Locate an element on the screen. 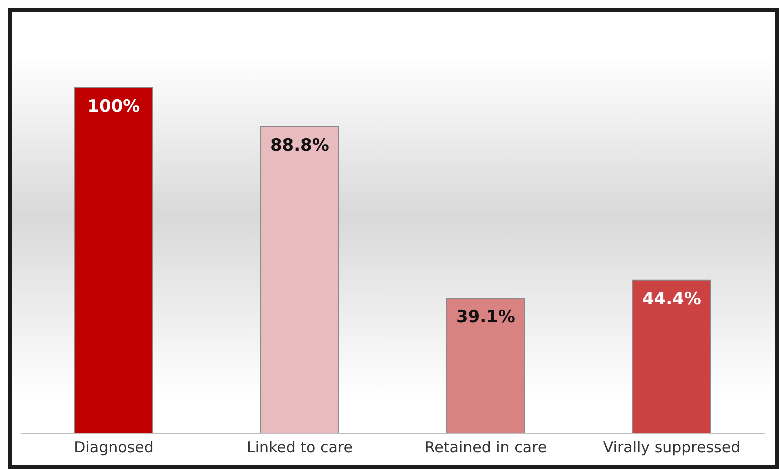 Image resolution: width=779 pixels, height=469 pixels. data-label: 44.4% is located at coordinates (672, 299).